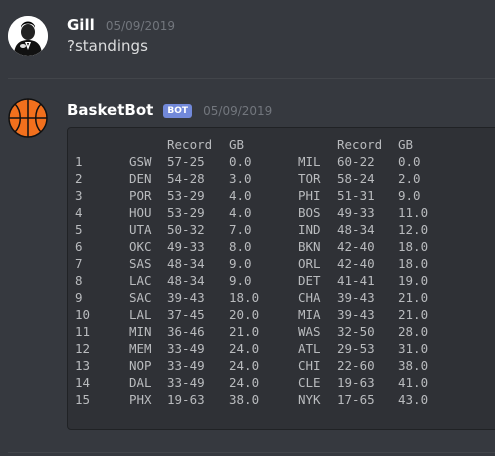 This screenshot has height=456, width=495. I want to click on east-gb-cell: 28.0, so click(413, 331).